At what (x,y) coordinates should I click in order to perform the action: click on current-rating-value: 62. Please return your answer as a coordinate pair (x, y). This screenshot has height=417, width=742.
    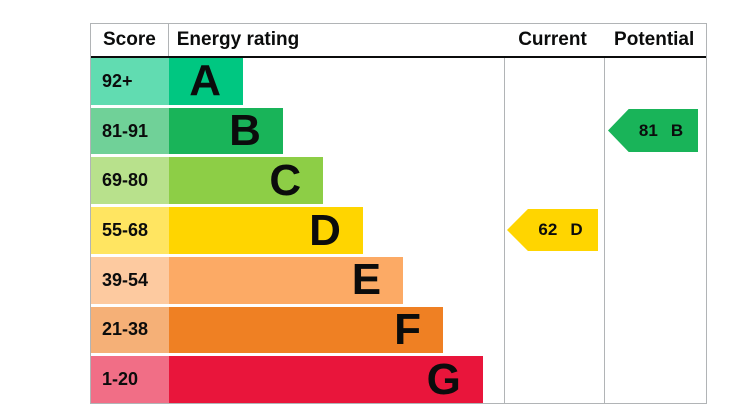
    Looking at the image, I should click on (548, 229).